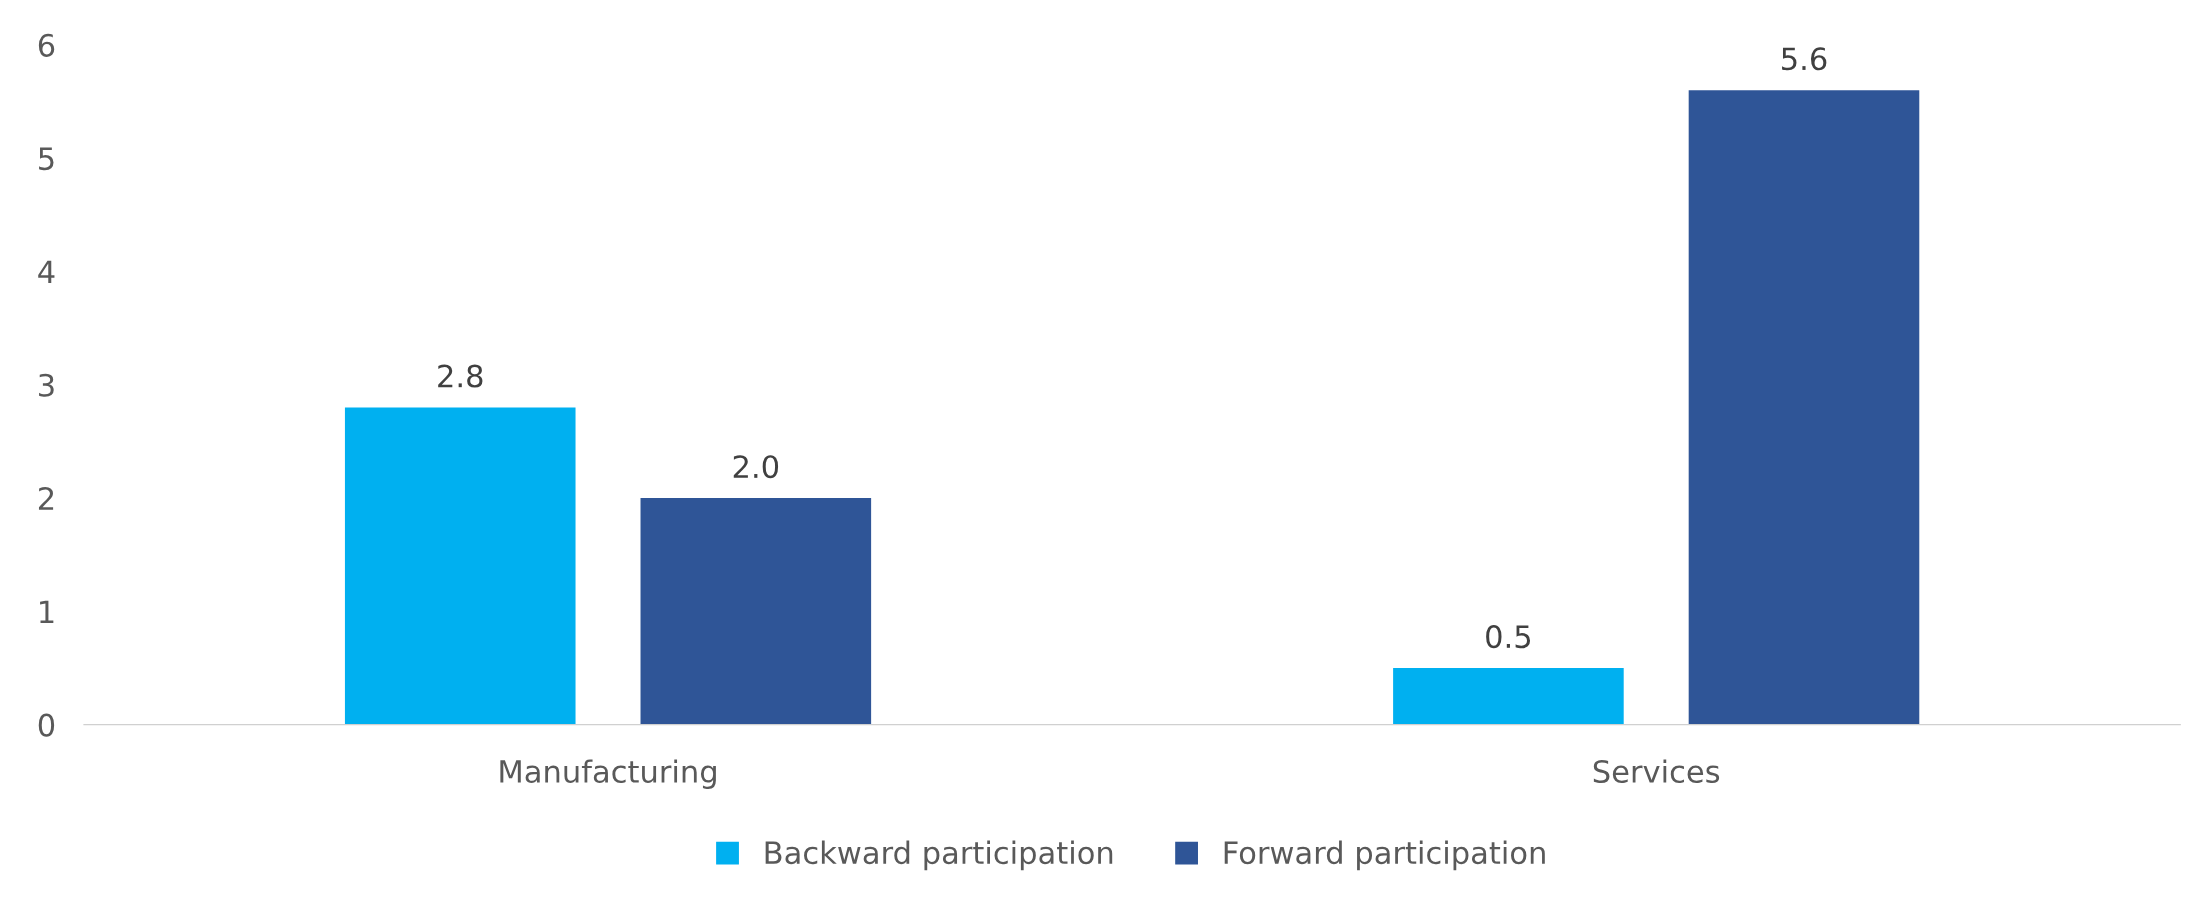 This screenshot has height=915, width=2209. What do you see at coordinates (46, 159) in the screenshot?
I see `y-tick-label: 5` at bounding box center [46, 159].